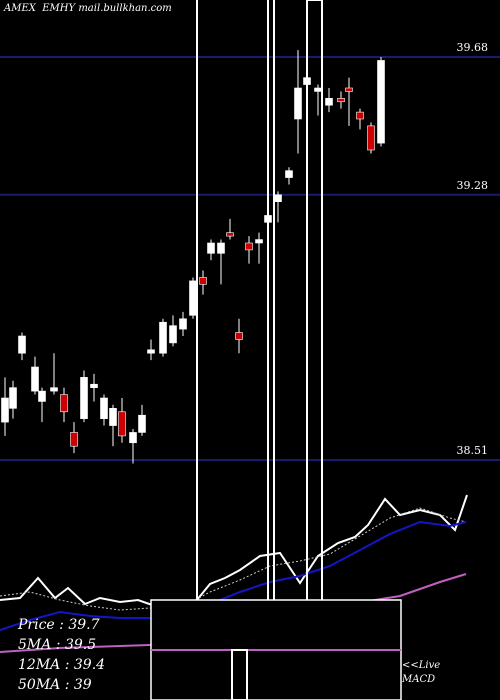  What do you see at coordinates (125, 8) in the screenshot?
I see `site-label: mail.bullkhan.com` at bounding box center [125, 8].